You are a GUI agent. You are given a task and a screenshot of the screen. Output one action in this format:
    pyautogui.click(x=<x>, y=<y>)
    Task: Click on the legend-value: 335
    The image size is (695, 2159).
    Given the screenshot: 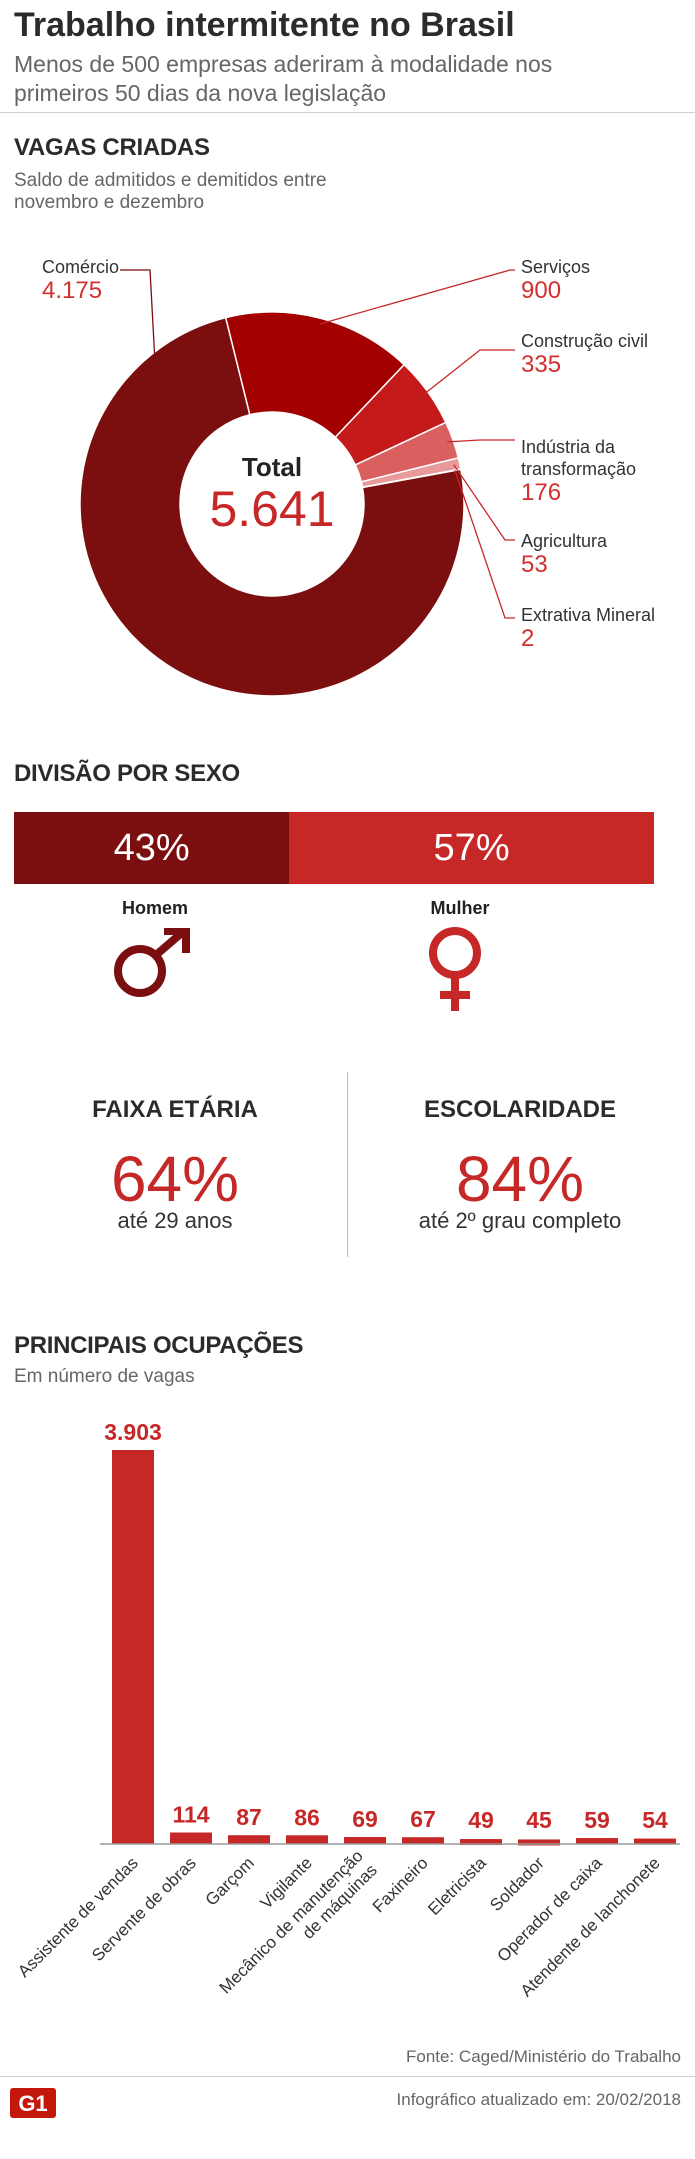 What is the action you would take?
    pyautogui.click(x=541, y=364)
    